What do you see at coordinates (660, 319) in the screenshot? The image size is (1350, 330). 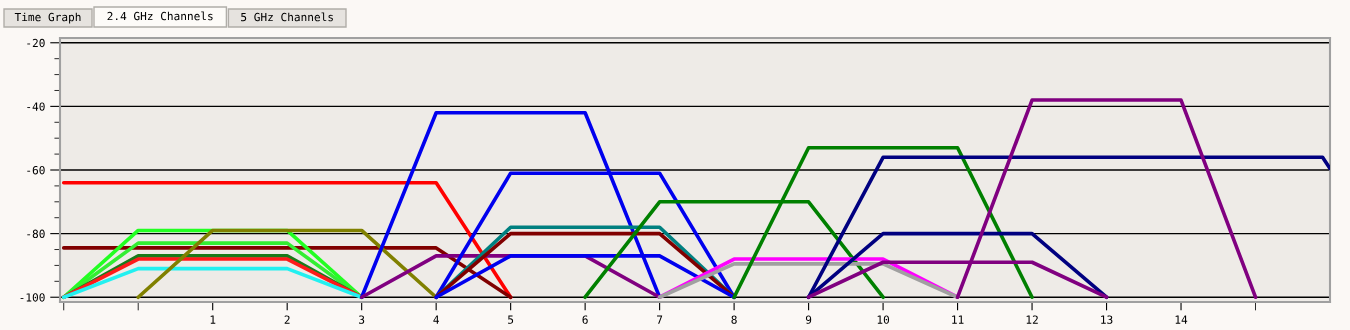 I see `x-tick-label: 7` at bounding box center [660, 319].